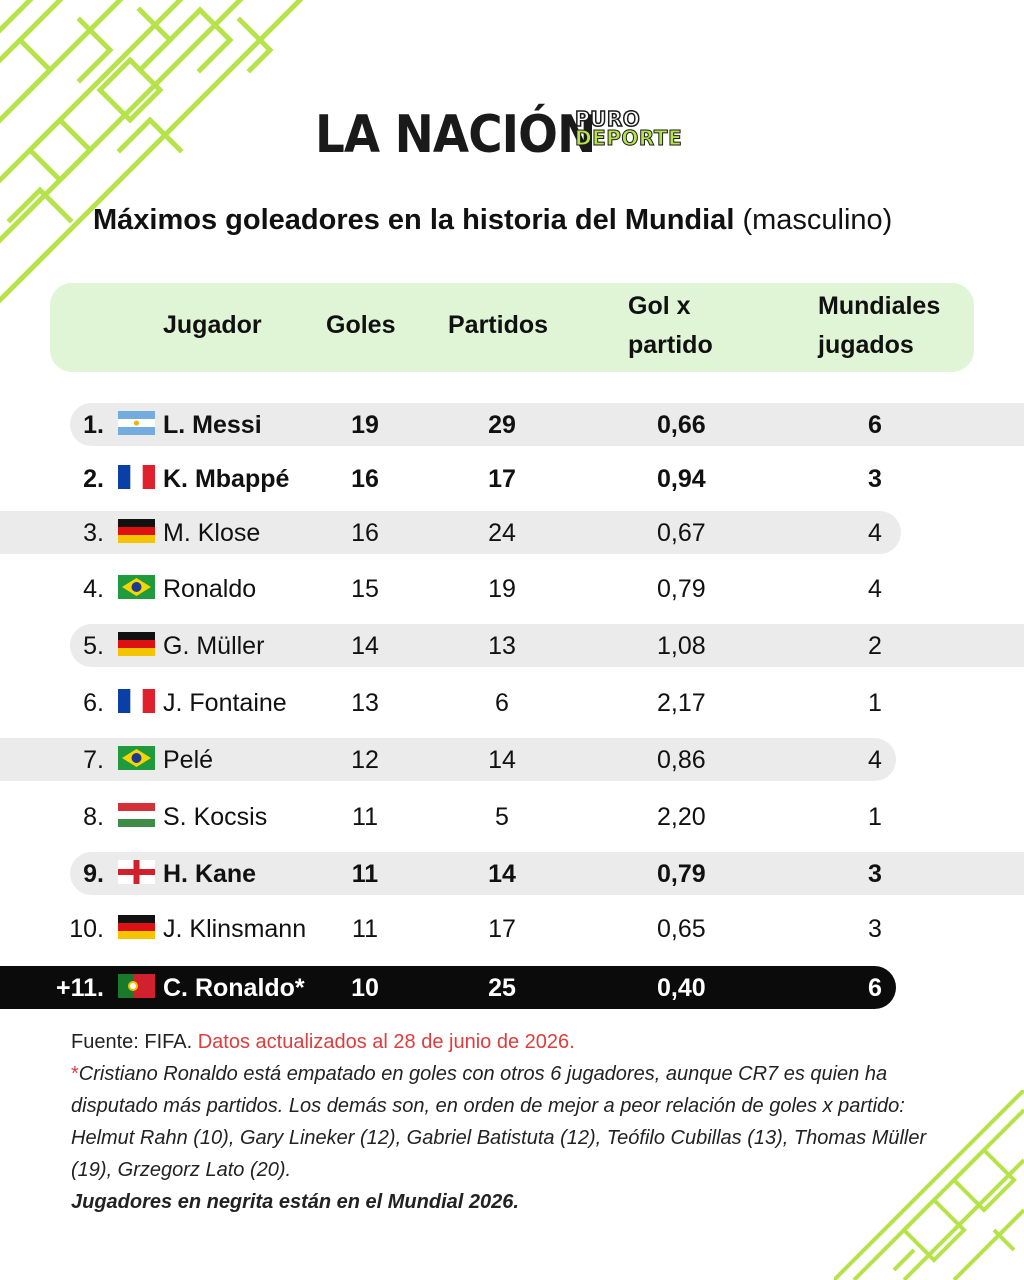  I want to click on player-name: G. Müller, so click(214, 646).